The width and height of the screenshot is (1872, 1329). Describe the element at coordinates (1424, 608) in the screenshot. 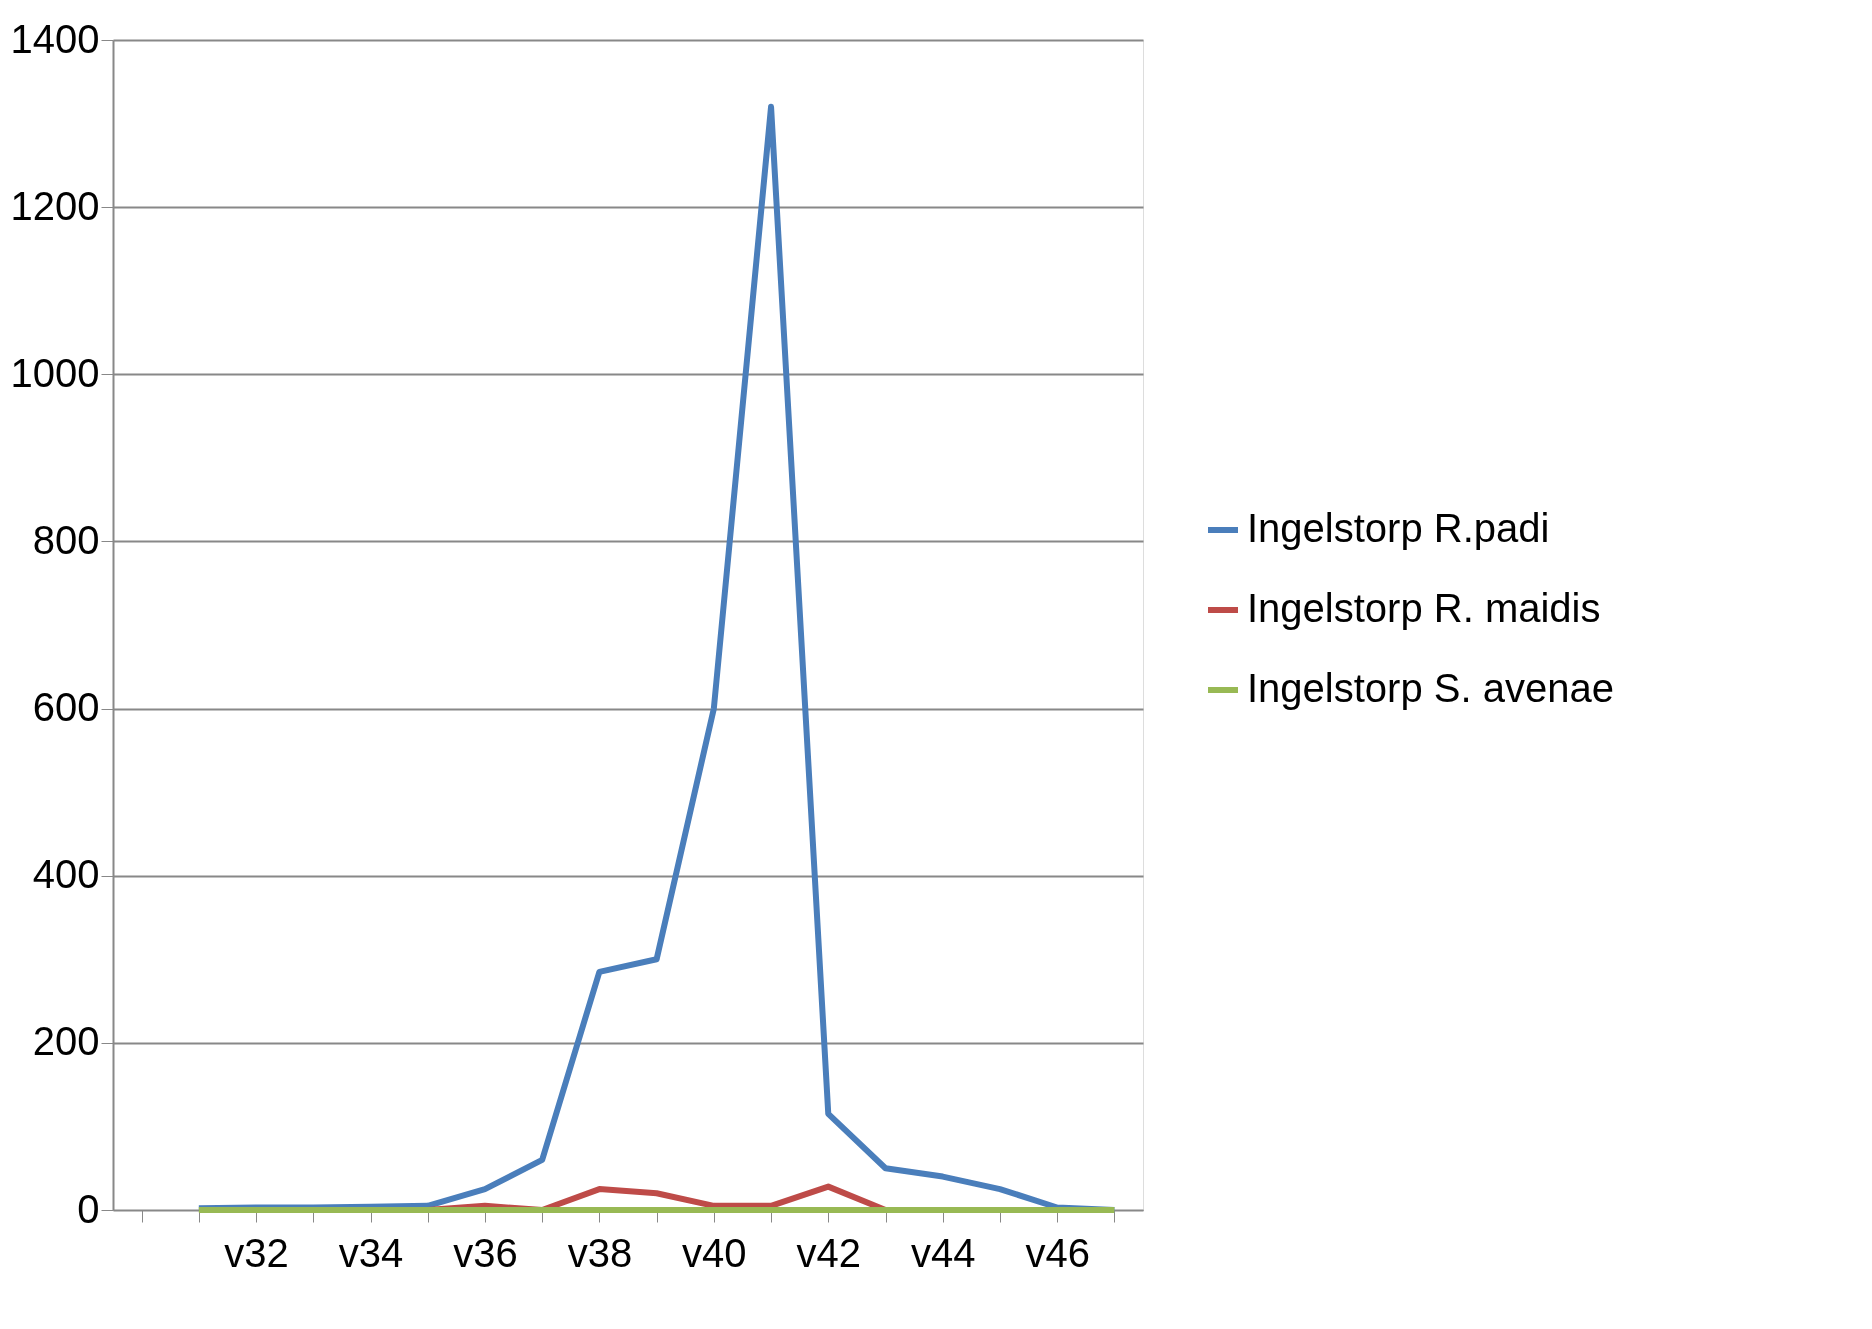

I see `legend-label: Ingelstorp R. maidis` at that location.